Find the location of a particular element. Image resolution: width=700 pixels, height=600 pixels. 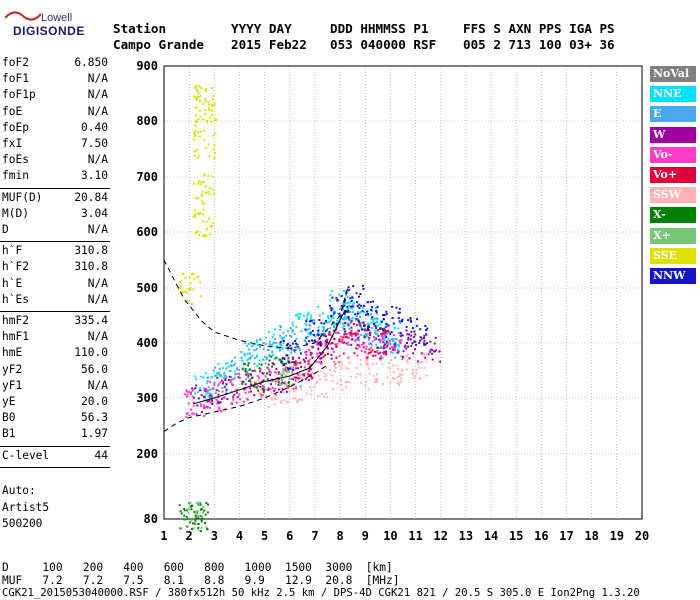

footer-value: 7.5 is located at coordinates (136, 580).